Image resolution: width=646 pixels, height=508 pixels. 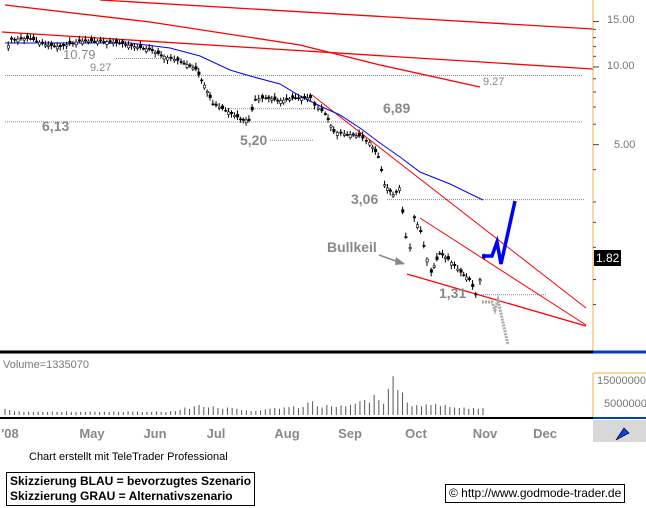 What do you see at coordinates (10, 433) in the screenshot?
I see `x-tick: '08` at bounding box center [10, 433].